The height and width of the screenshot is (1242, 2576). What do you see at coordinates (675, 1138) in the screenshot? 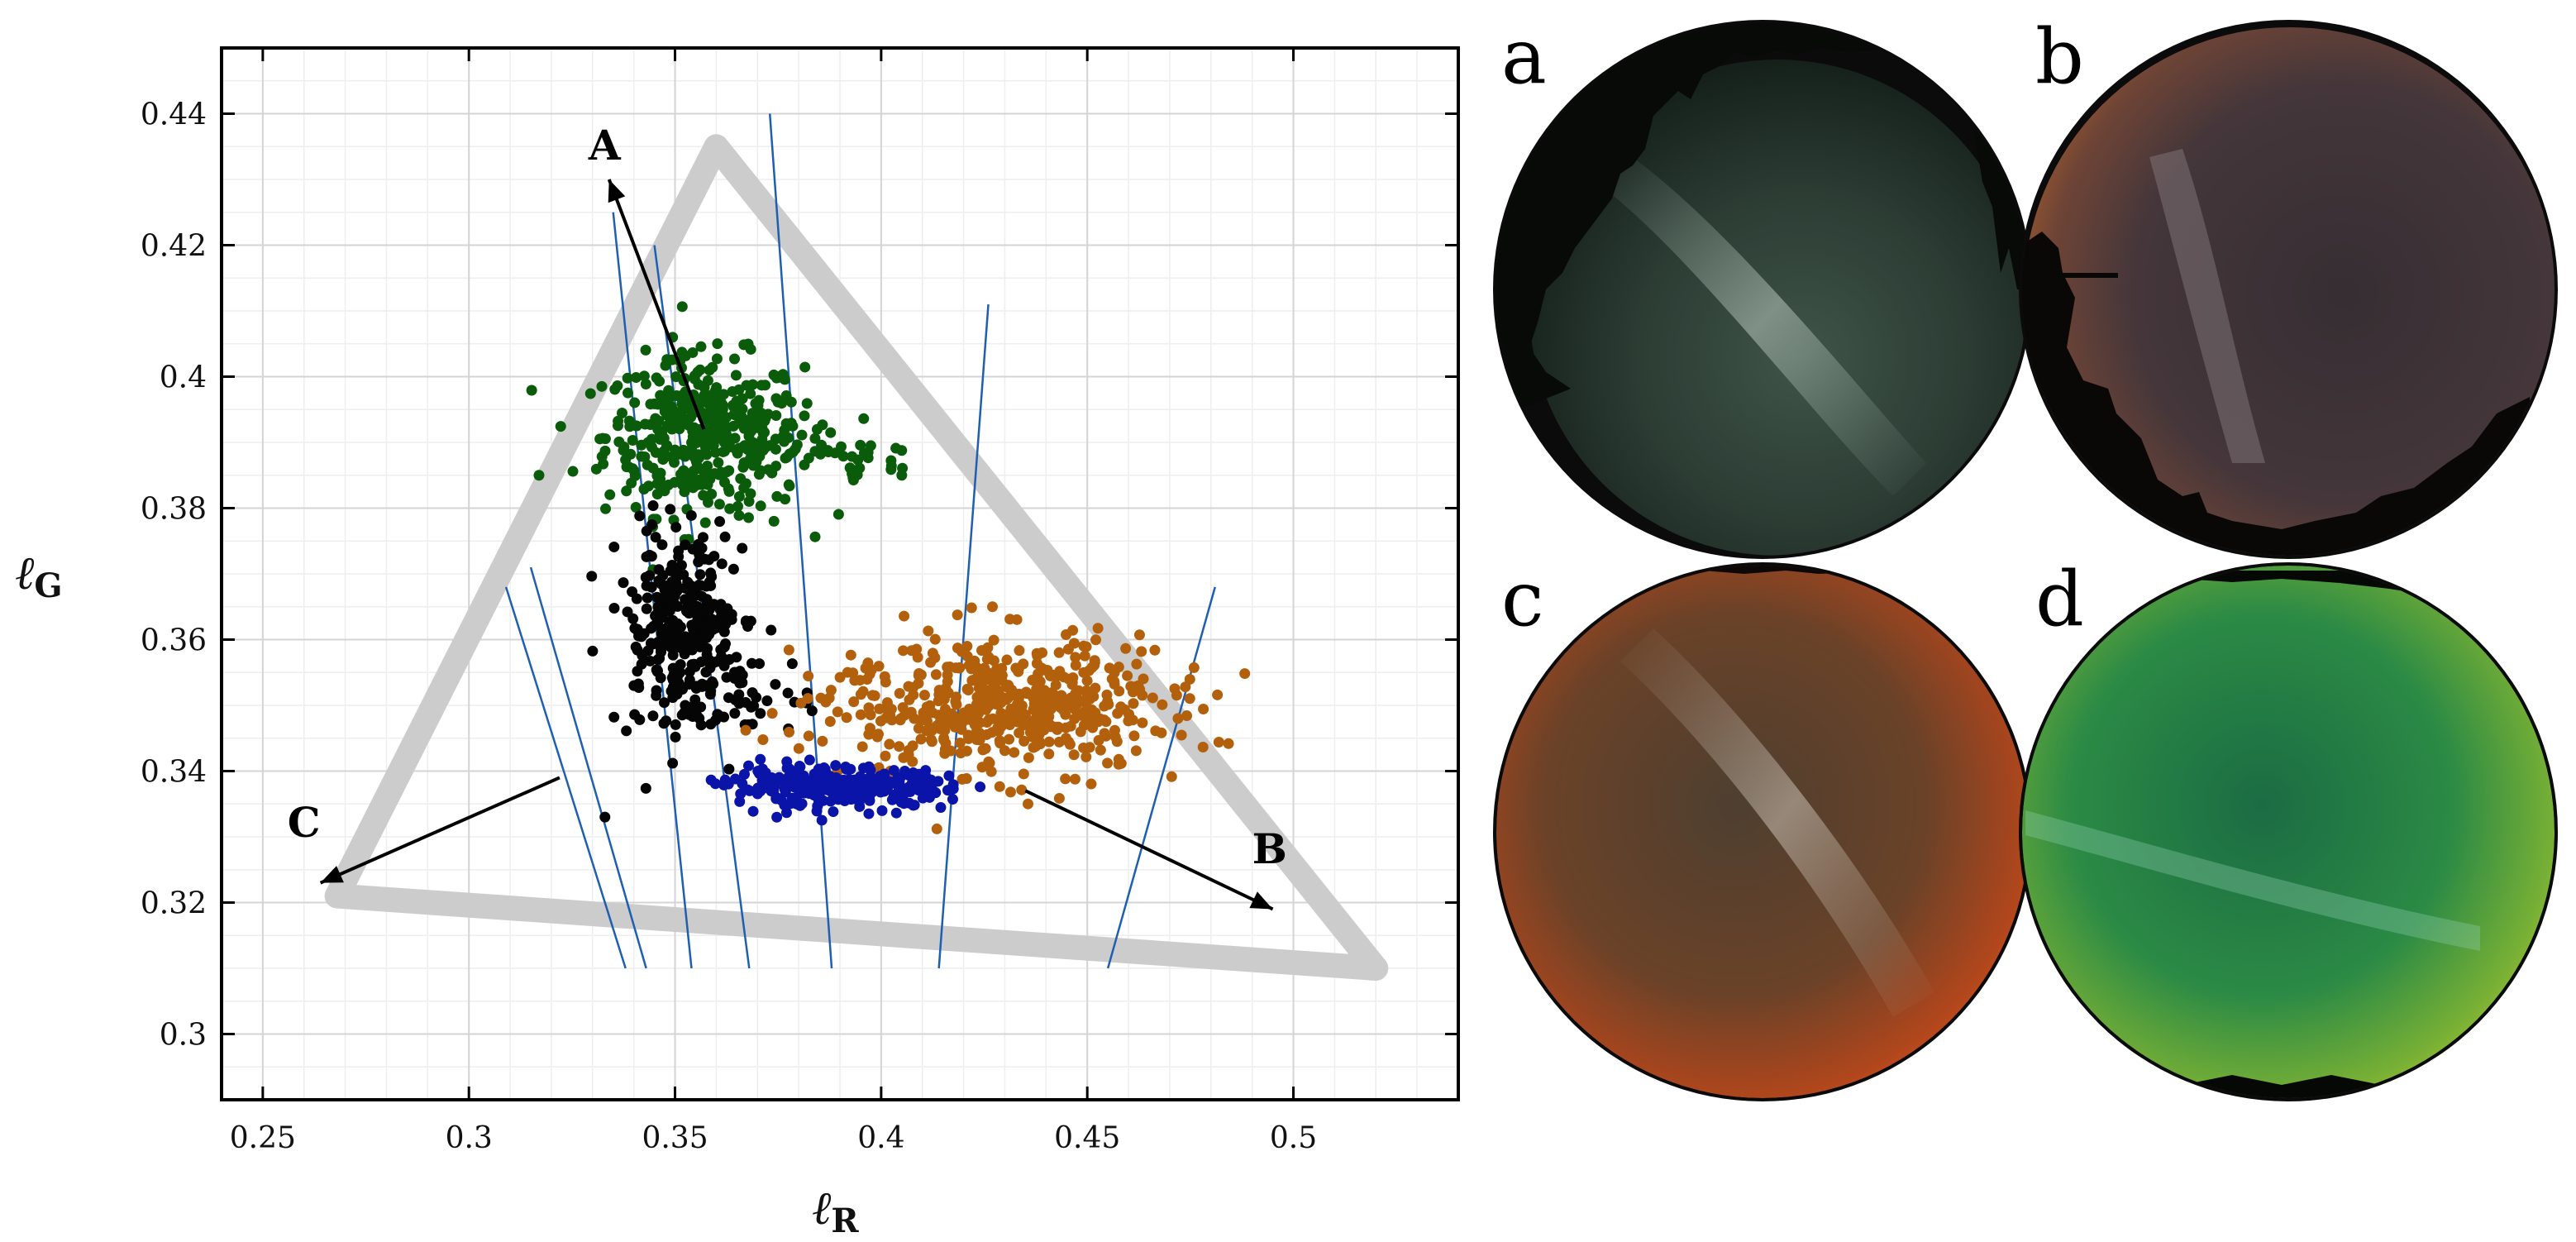
I see `x-tick-label: 0.35` at bounding box center [675, 1138].